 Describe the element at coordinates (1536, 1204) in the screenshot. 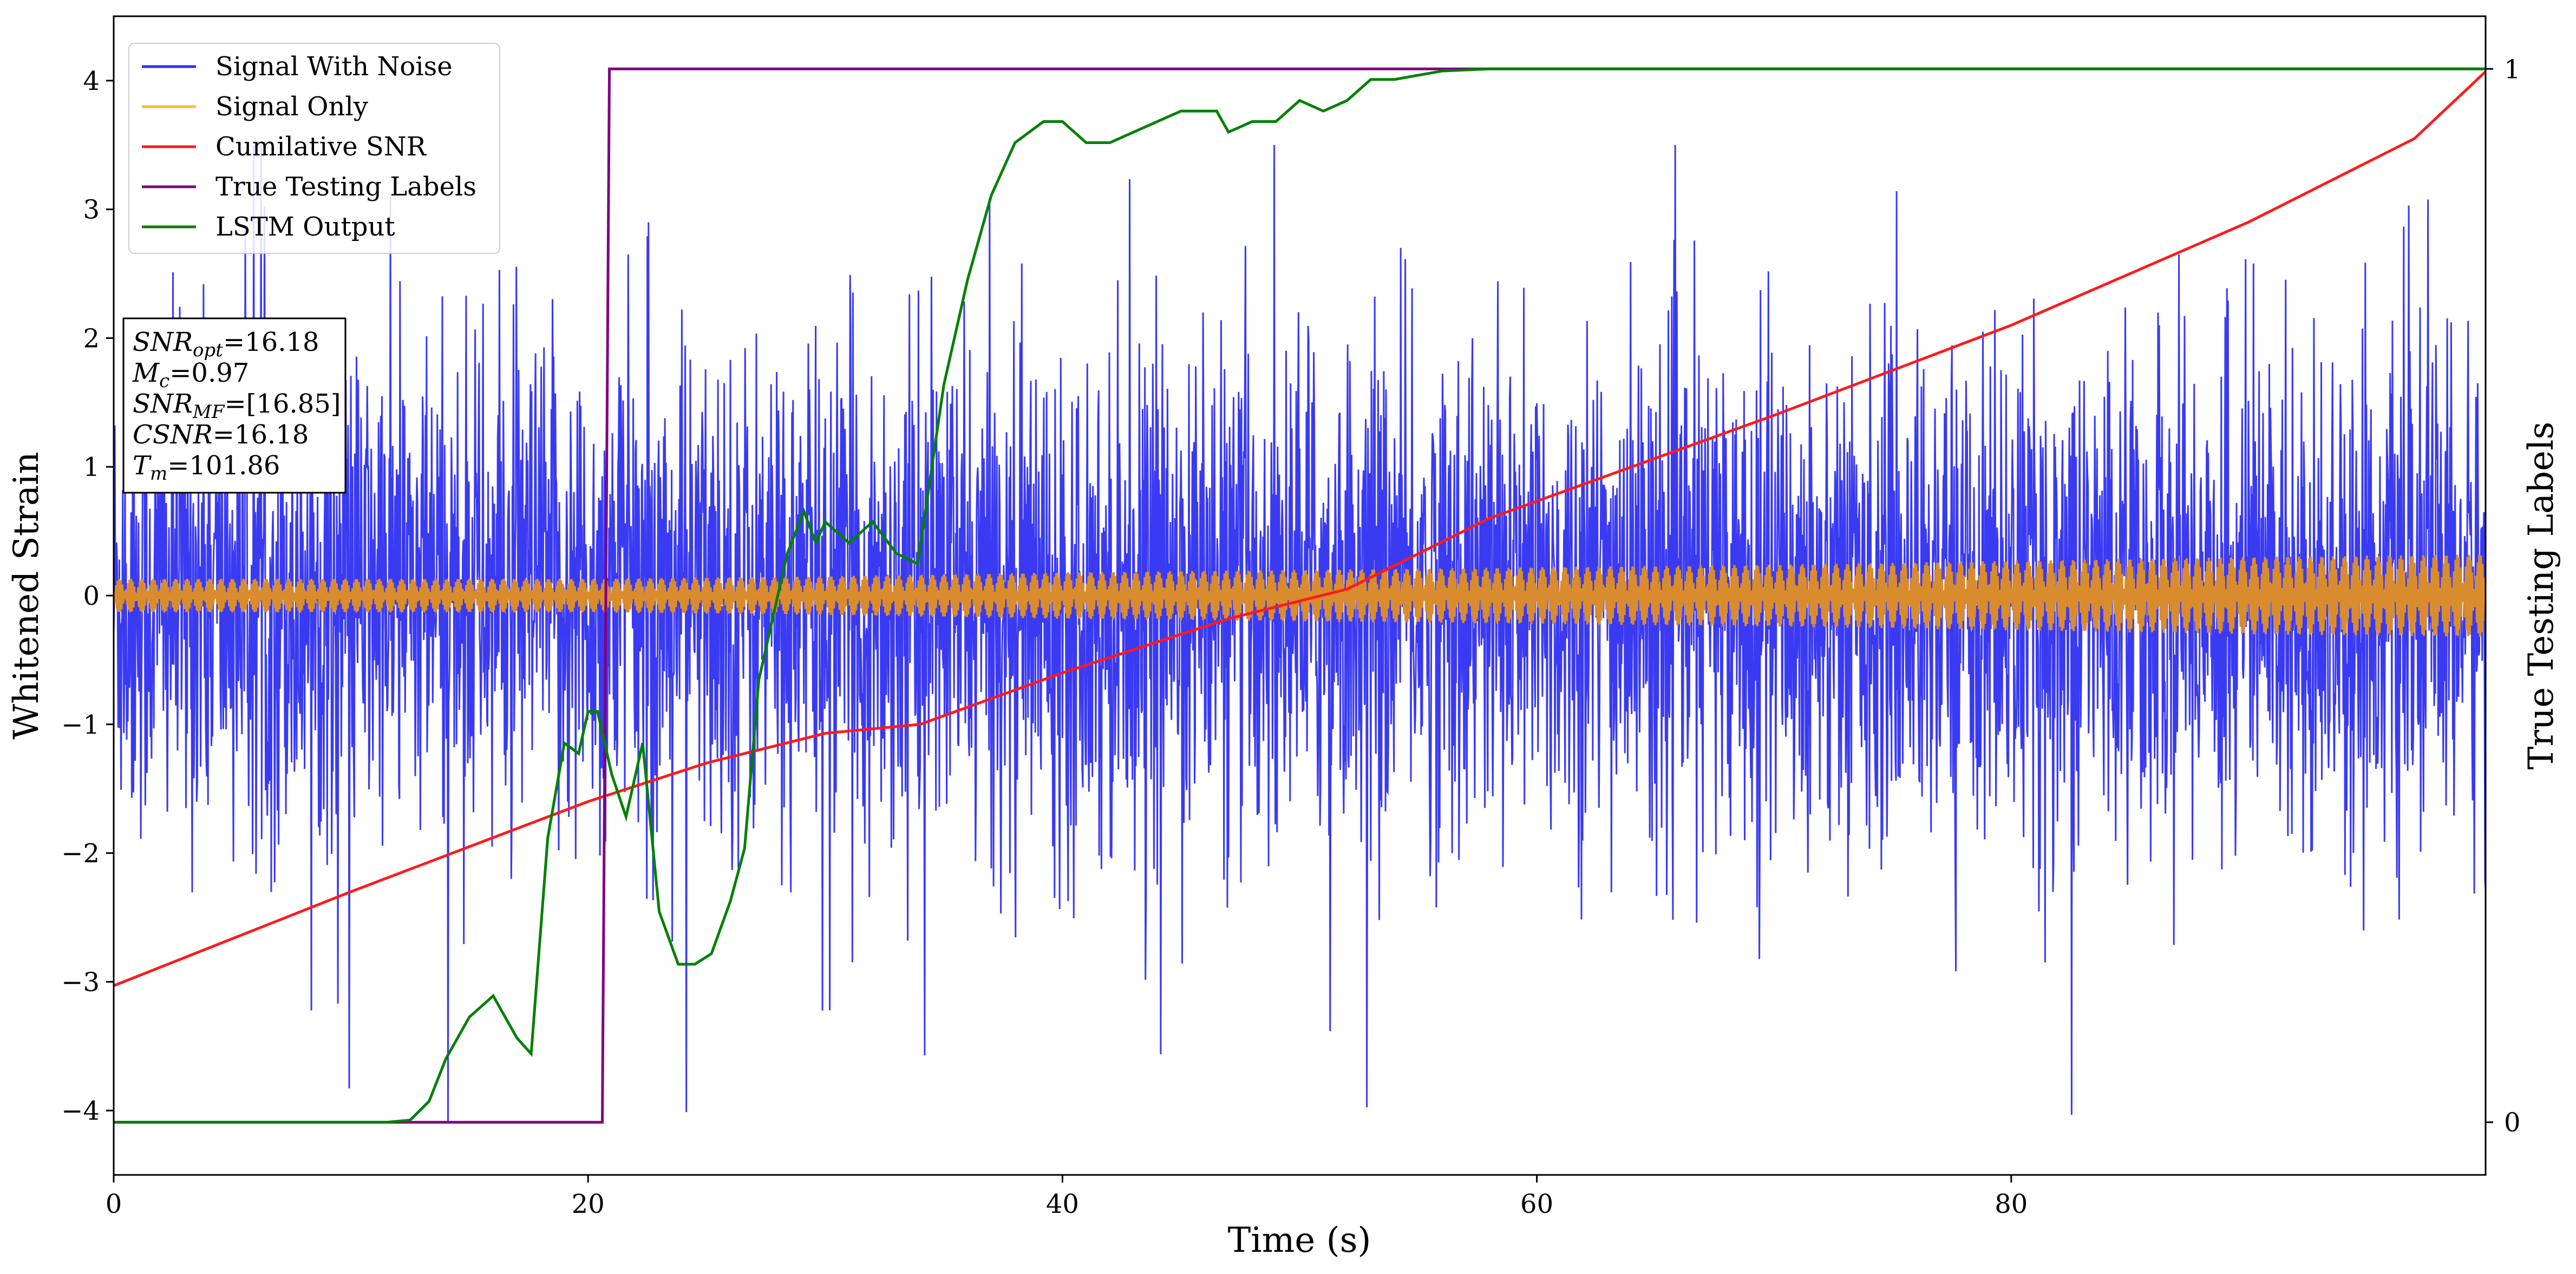

I see `x-tick-label: 60` at that location.